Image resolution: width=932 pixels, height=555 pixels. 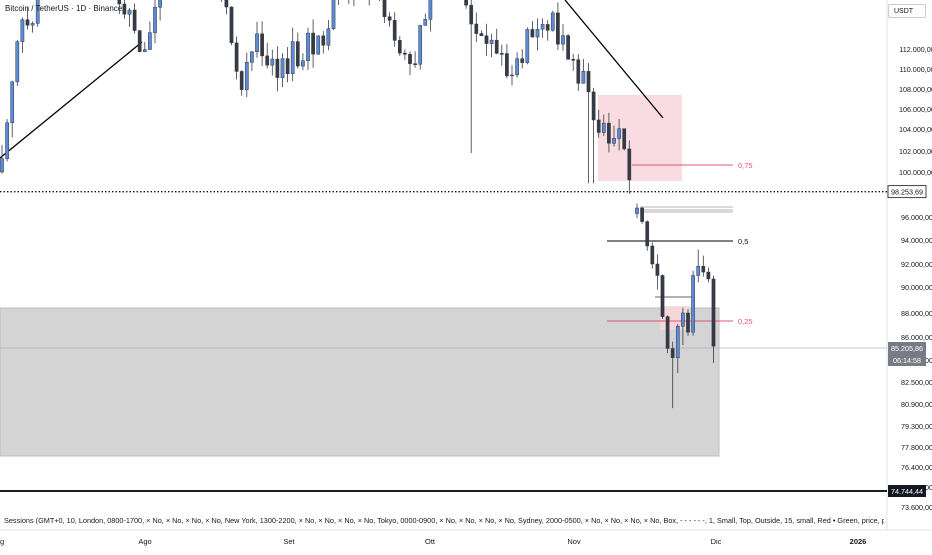 I want to click on price-tick-label-8: 94.000,00, so click(x=916, y=240).